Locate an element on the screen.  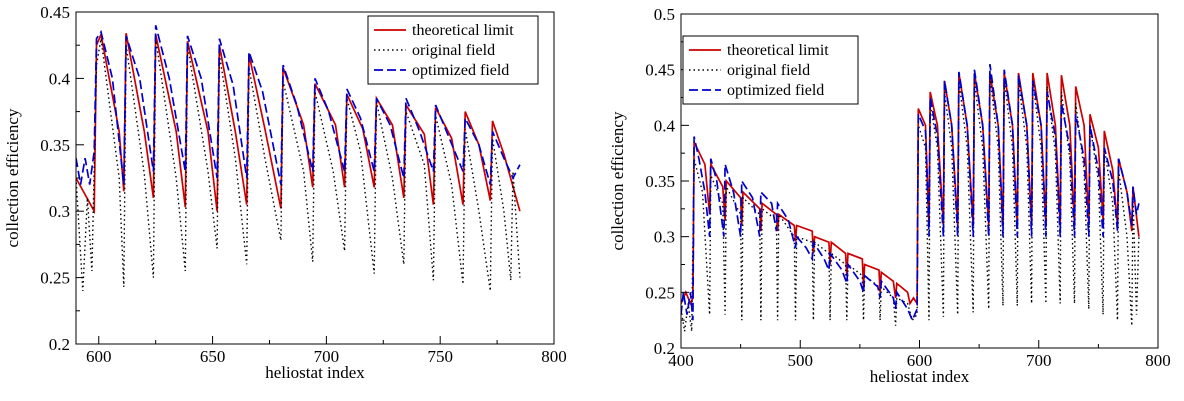
legend-box is located at coordinates (453, 50).